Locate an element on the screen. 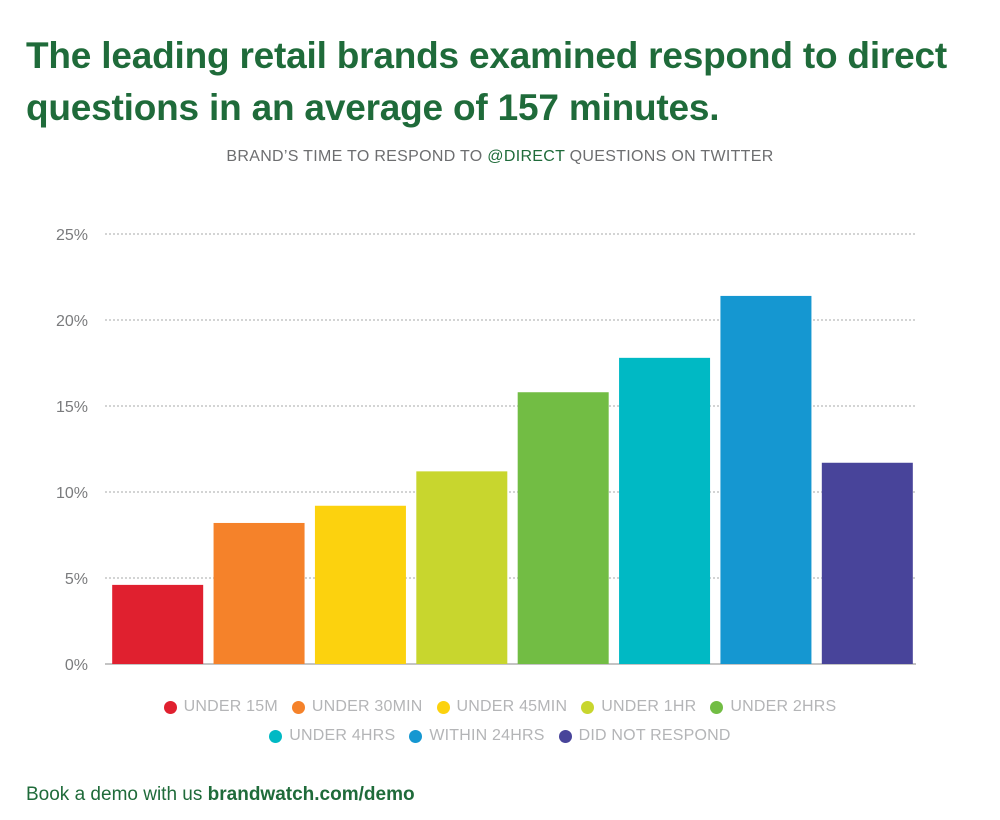  footer-text: Book a demo with us is located at coordinates (117, 794).